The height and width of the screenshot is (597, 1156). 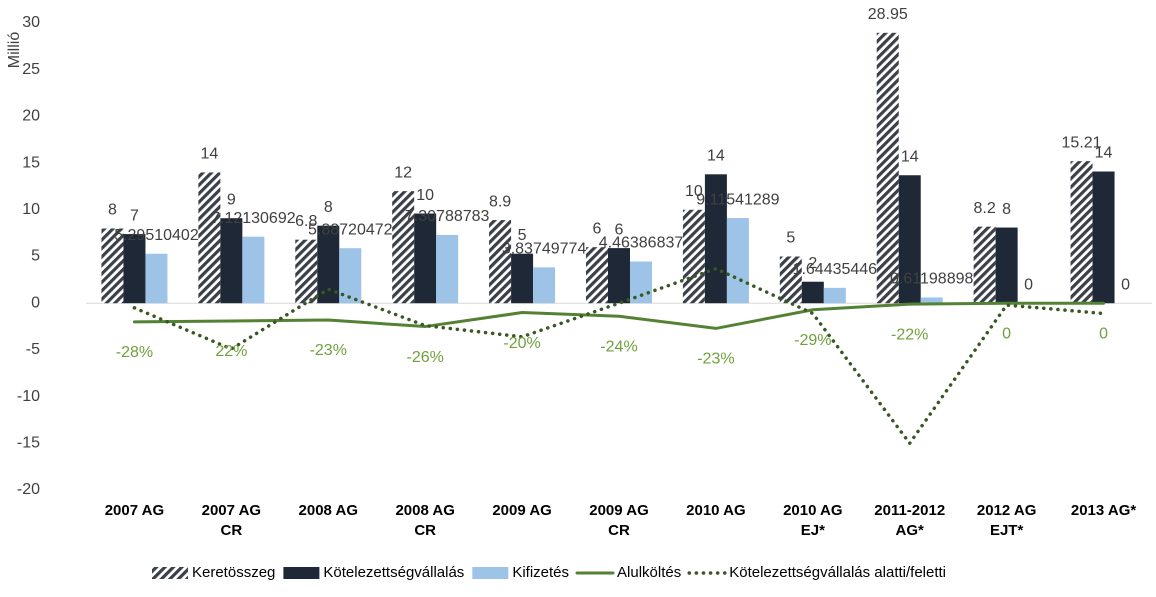 I want to click on data-label: 8.9, so click(x=500, y=201).